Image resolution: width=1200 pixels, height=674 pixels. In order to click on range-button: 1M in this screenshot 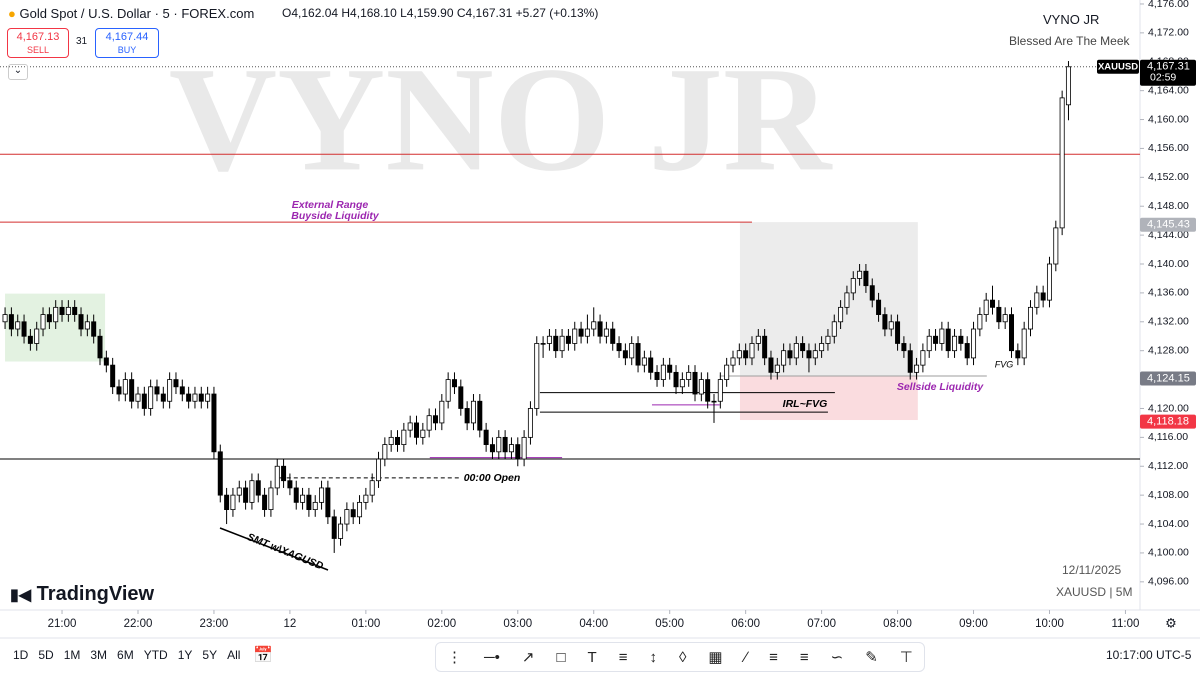, I will do `click(72, 655)`.